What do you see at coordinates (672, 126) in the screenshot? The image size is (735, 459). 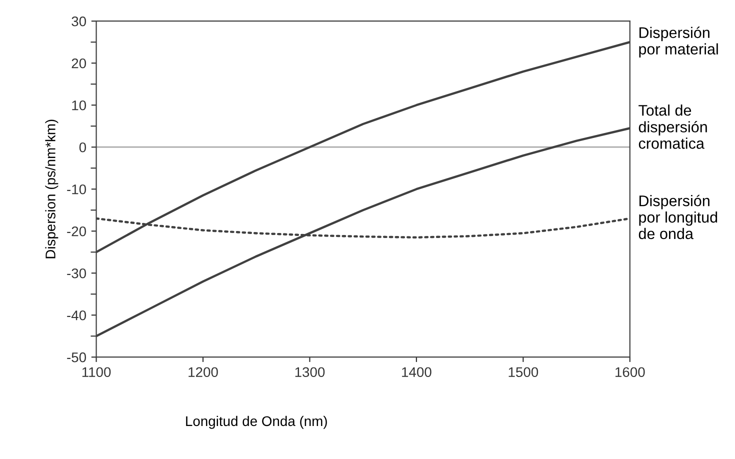 I see `series-label: Total de dispersión cromatica` at bounding box center [672, 126].